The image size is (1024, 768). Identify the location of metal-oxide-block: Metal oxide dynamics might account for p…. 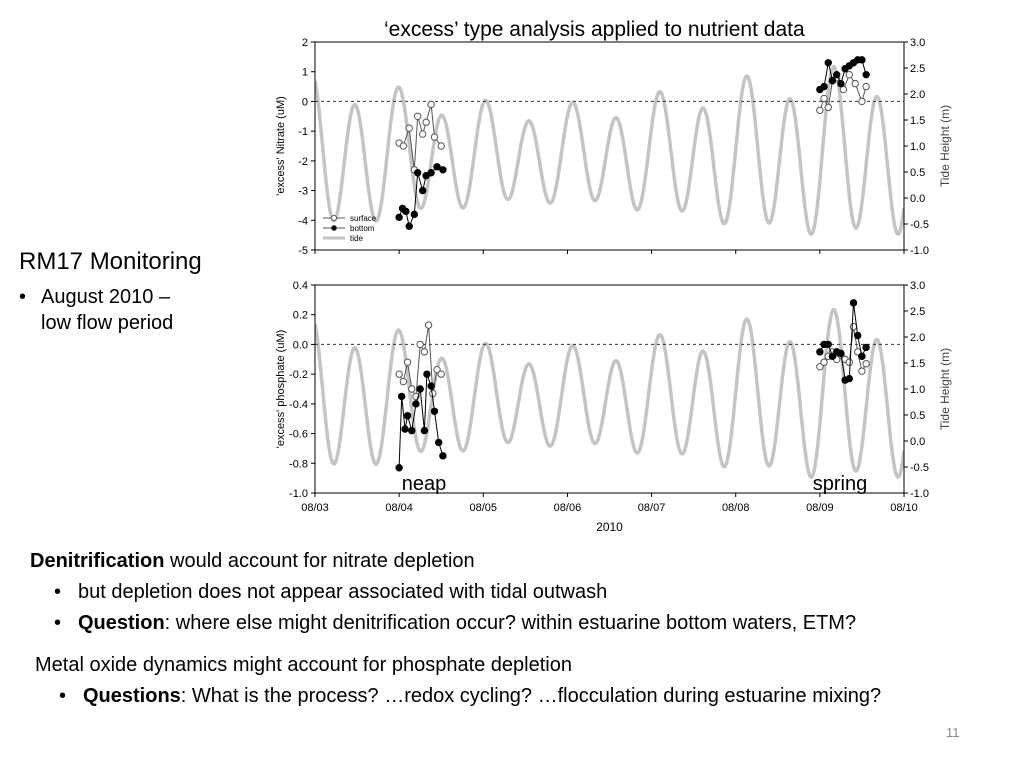
(458, 681).